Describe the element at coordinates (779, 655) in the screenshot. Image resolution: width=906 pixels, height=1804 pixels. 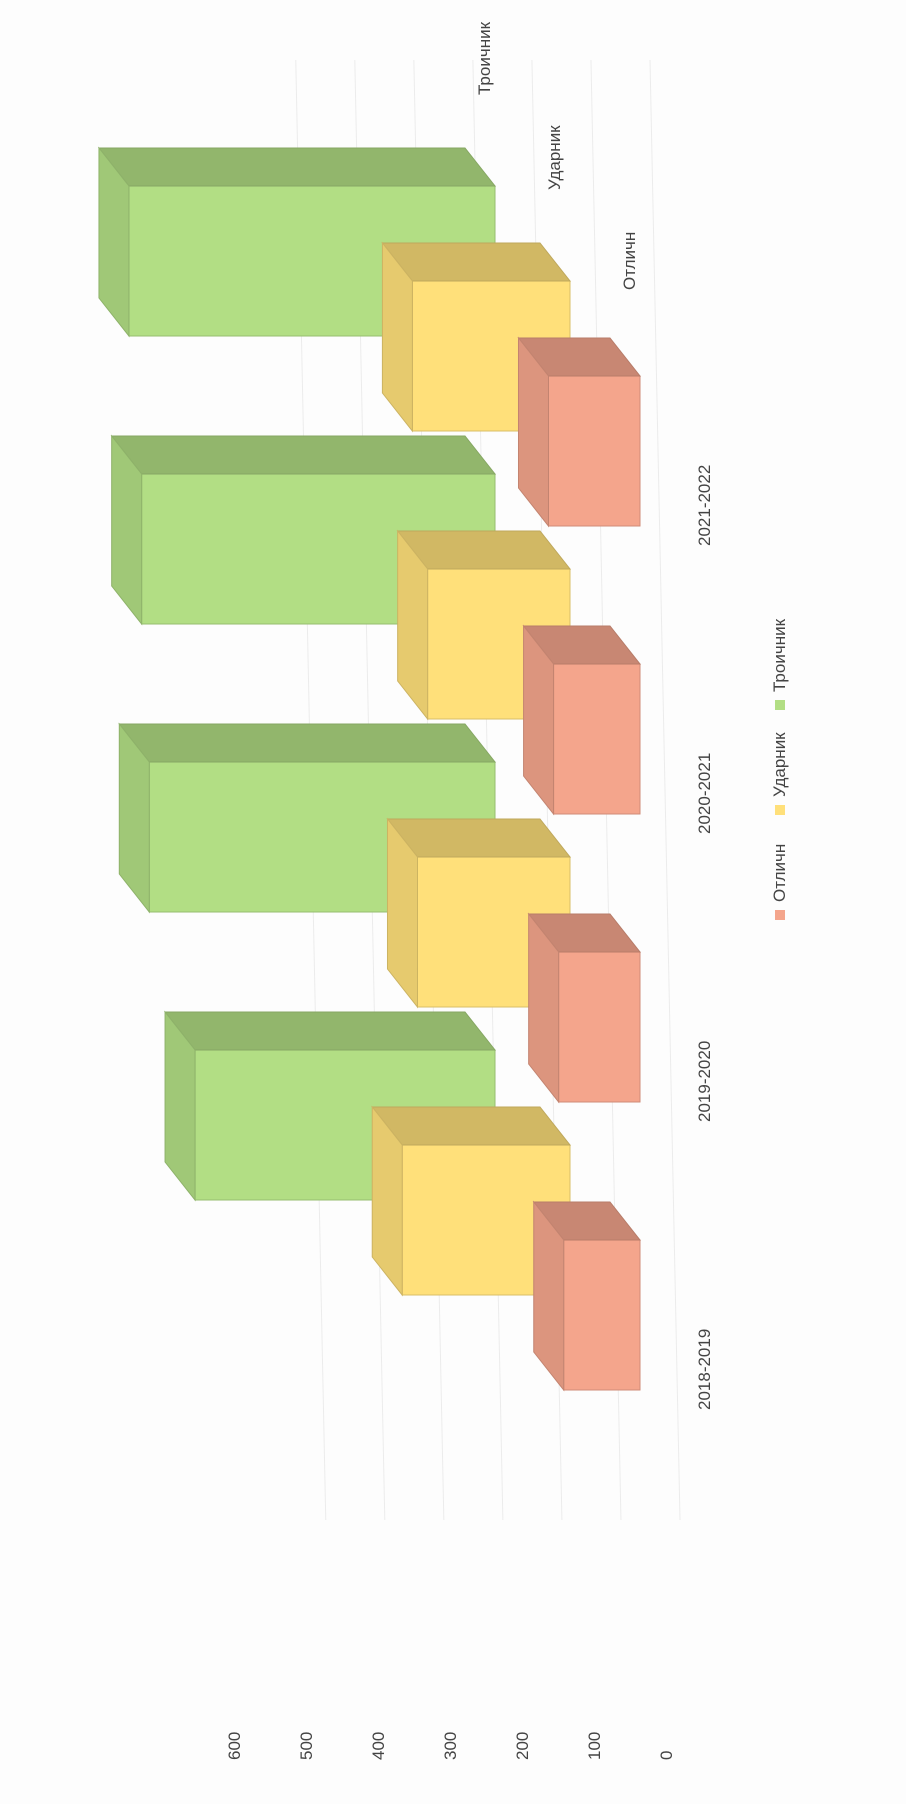
I see `legend-label: Троичник` at that location.